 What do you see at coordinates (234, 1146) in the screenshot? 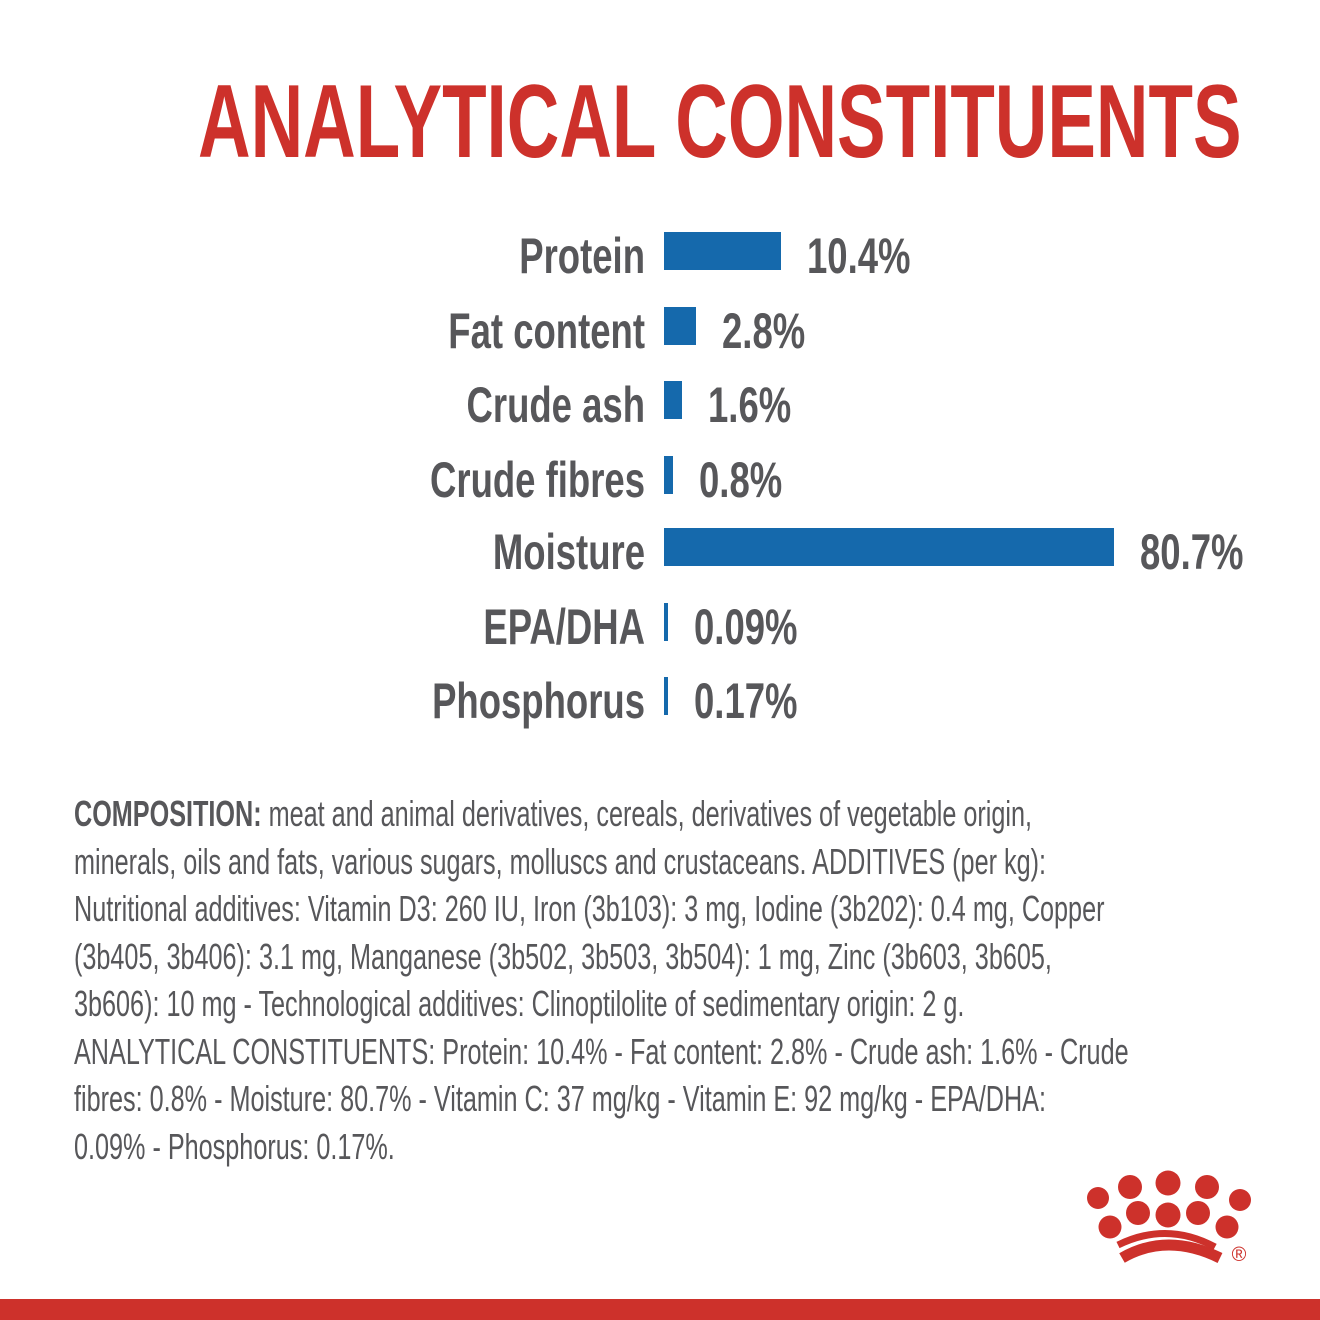
I see `composition-line: 0.09% - Phosphorus: 0.17%.` at bounding box center [234, 1146].